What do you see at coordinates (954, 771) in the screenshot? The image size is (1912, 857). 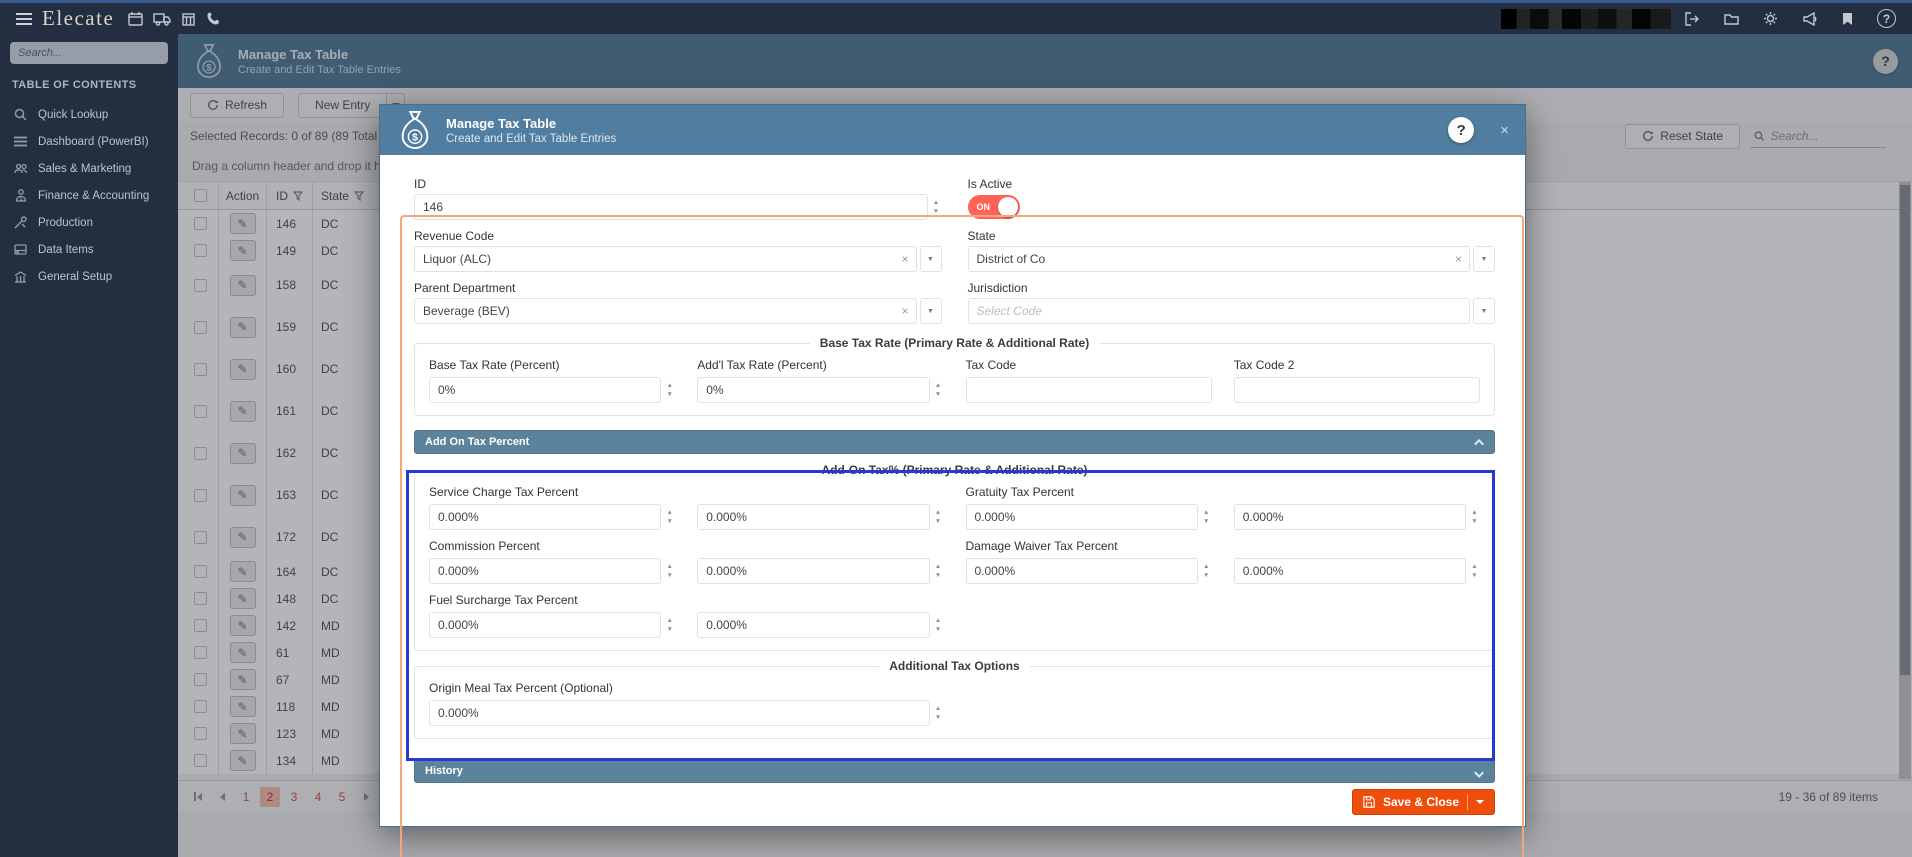 I see `history-panel-header: History` at bounding box center [954, 771].